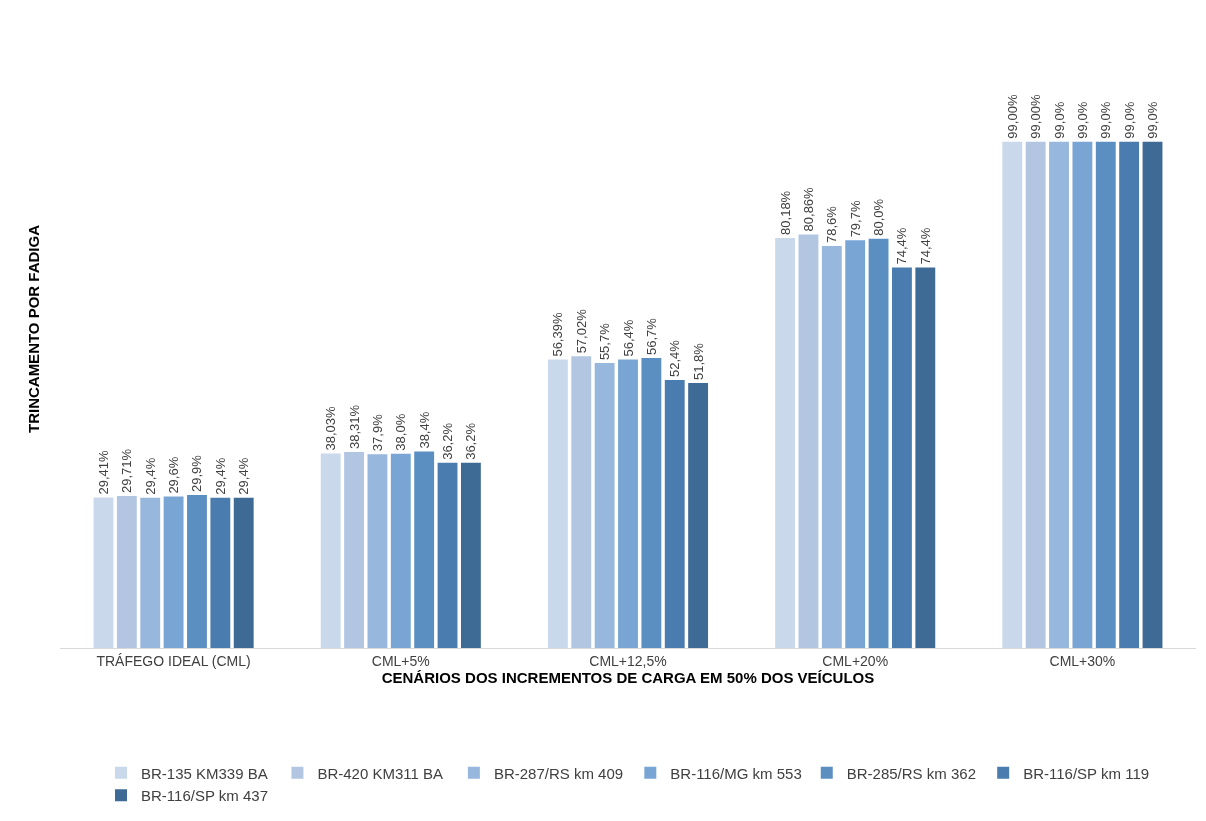 Image resolution: width=1206 pixels, height=821 pixels. What do you see at coordinates (628, 338) in the screenshot?
I see `data-label: 56,4%` at bounding box center [628, 338].